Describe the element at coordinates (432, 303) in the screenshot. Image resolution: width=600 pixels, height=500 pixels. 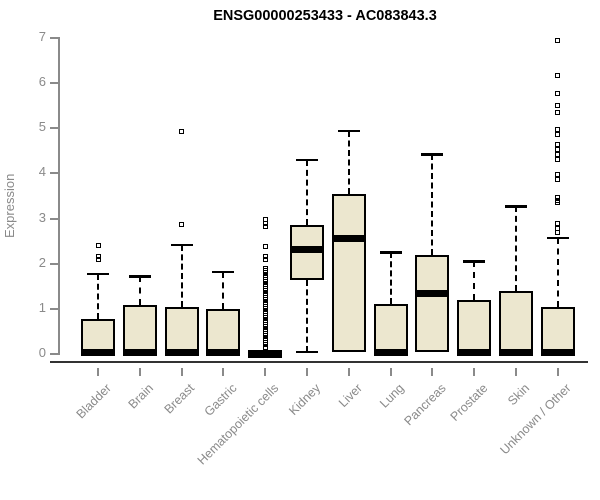
I see `box-pancreas` at that location.